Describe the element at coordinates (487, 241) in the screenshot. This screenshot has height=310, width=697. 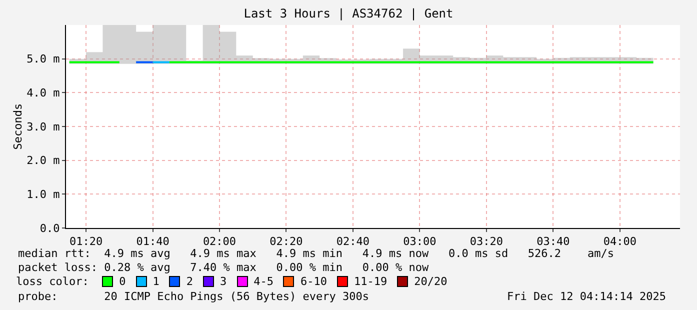
I see `x-tick-label: 03:20` at that location.